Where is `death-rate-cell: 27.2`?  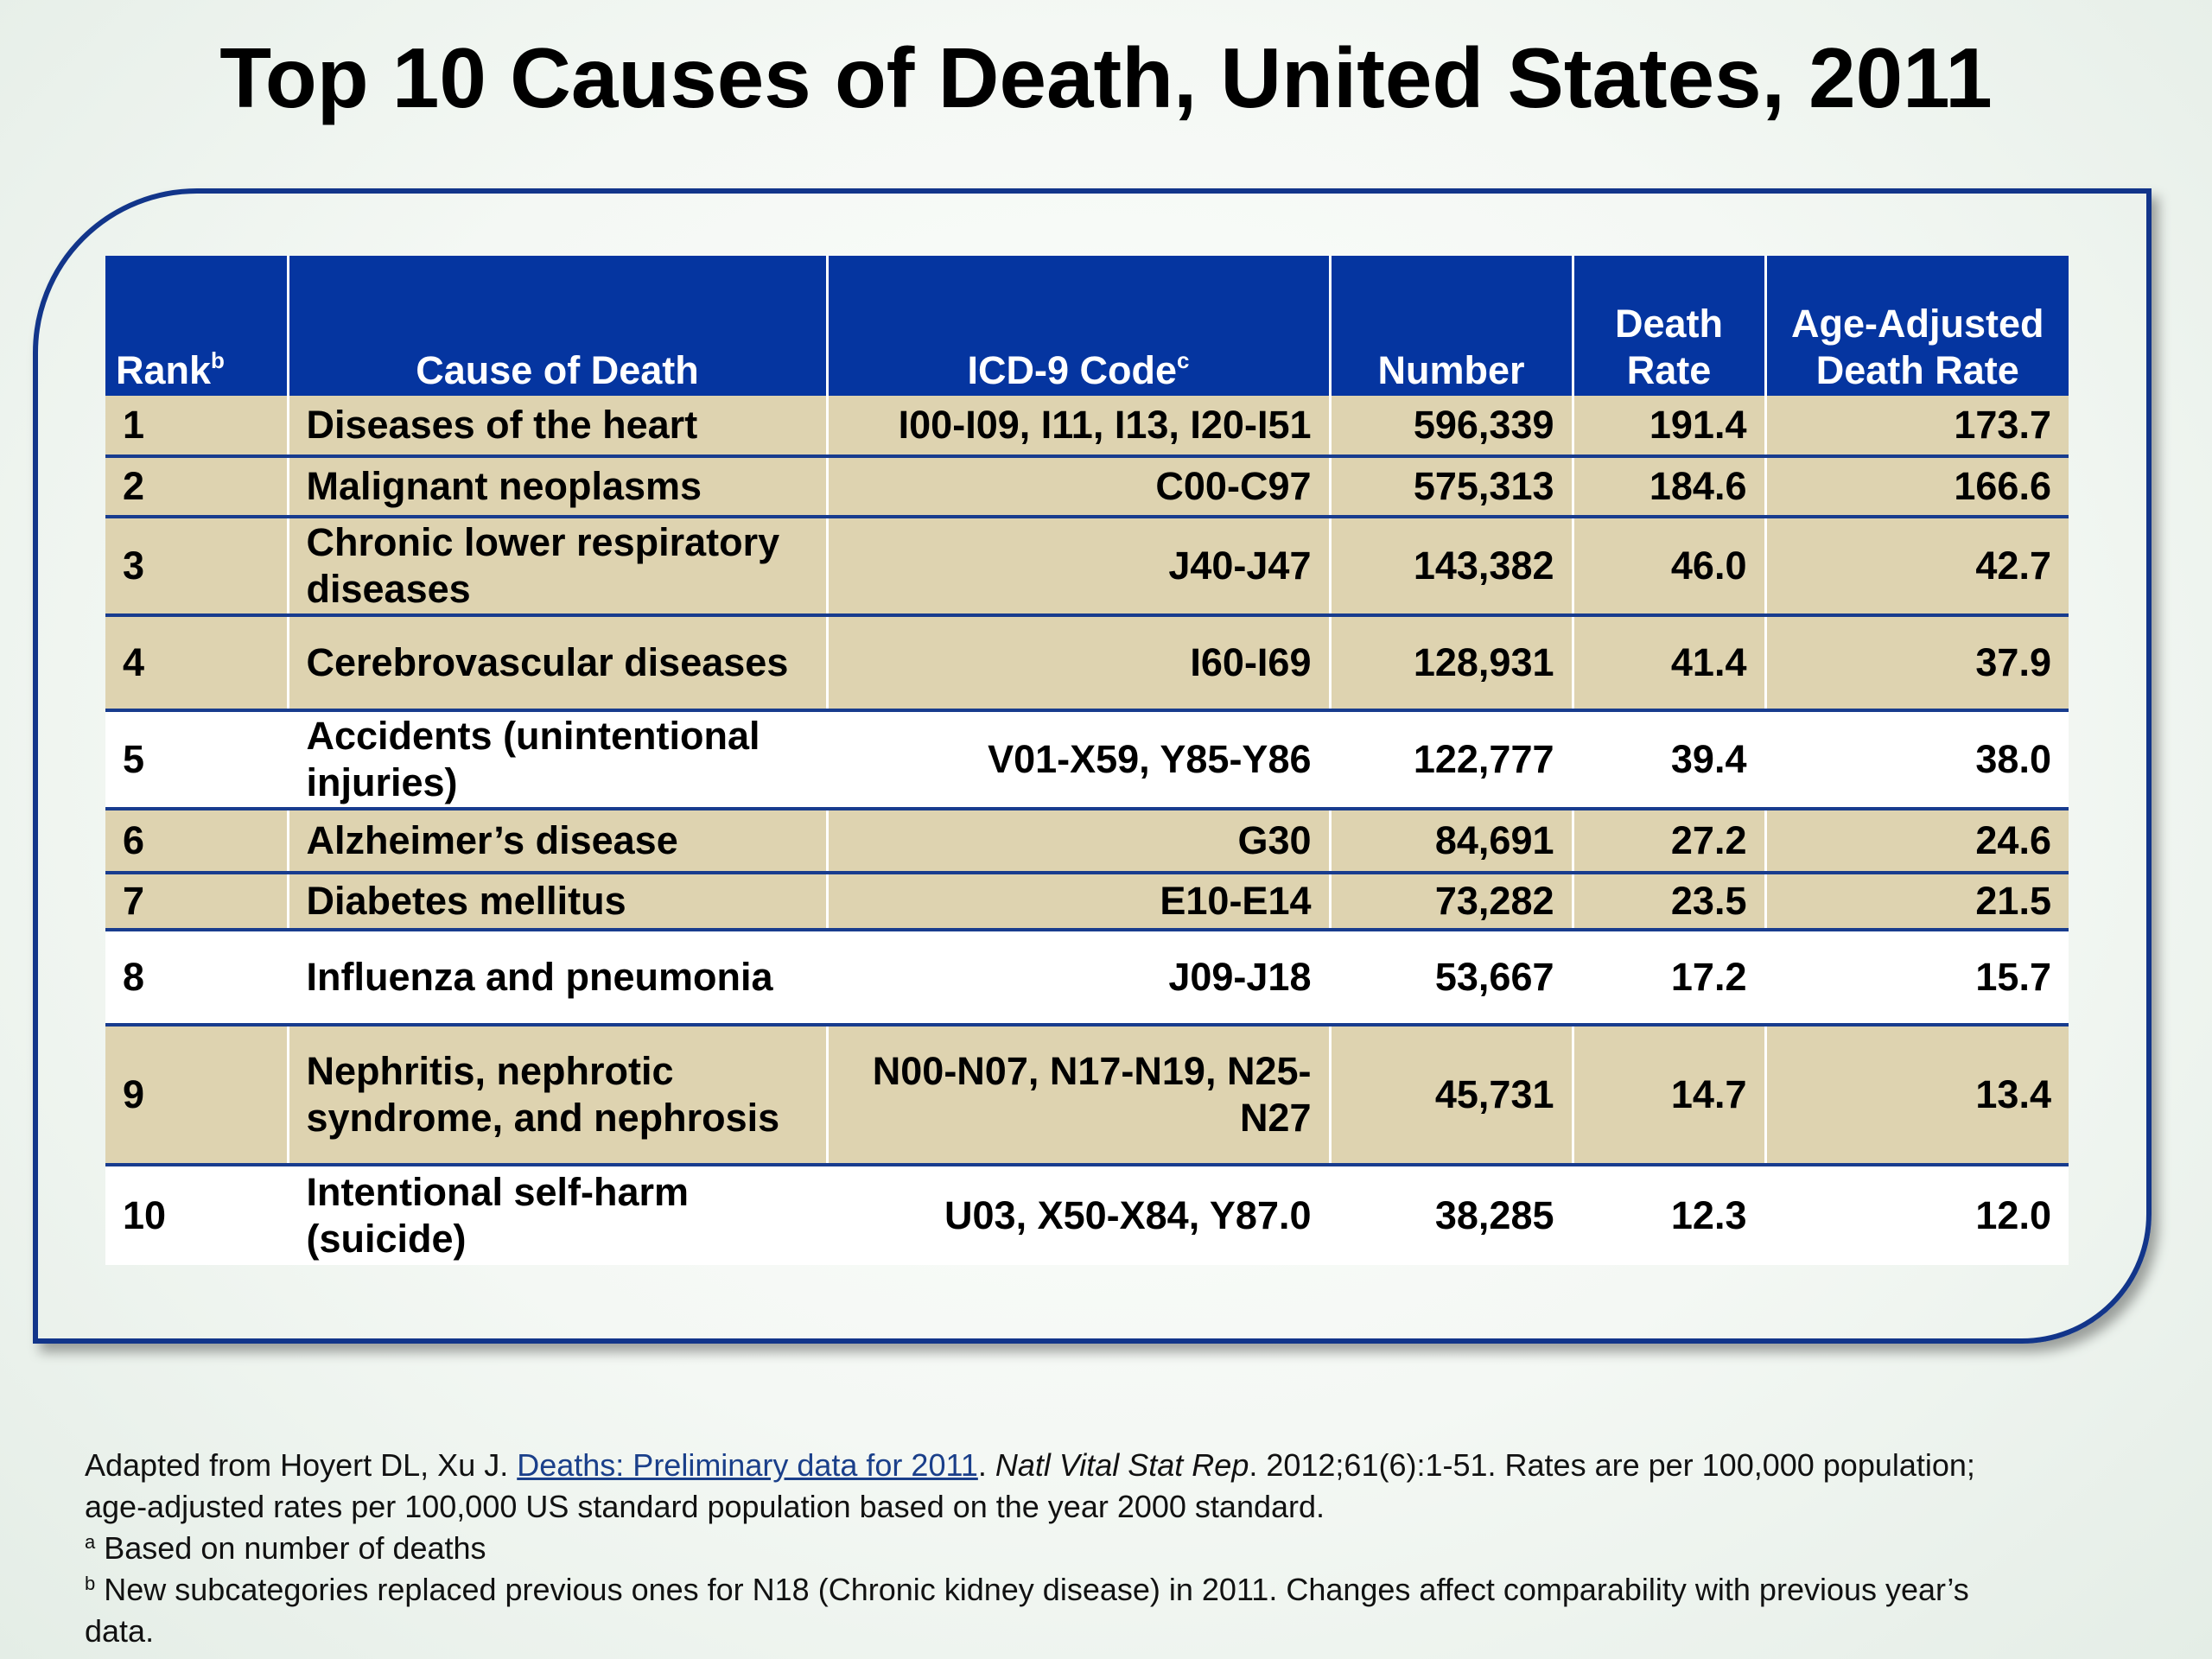 death-rate-cell: 27.2 is located at coordinates (1668, 841).